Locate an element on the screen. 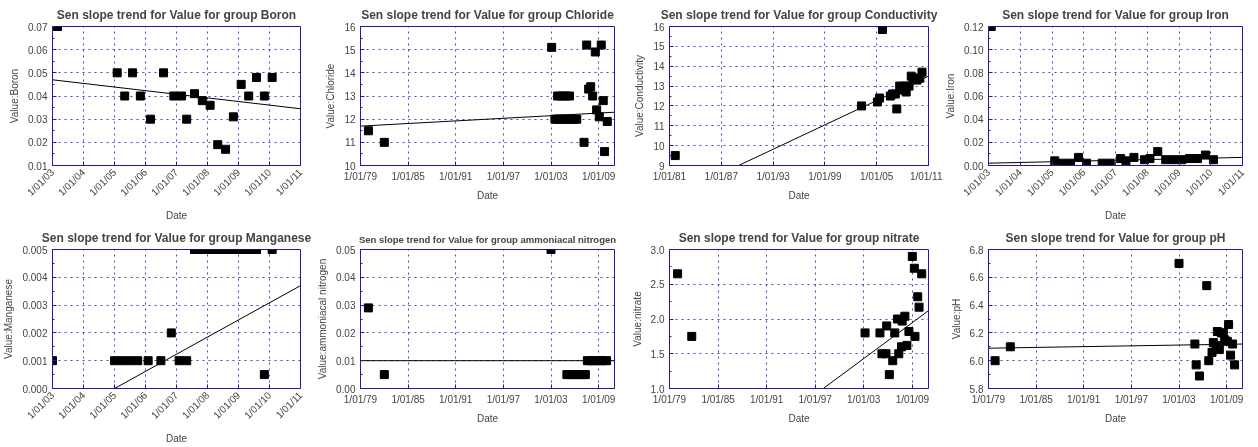 The height and width of the screenshot is (447, 1258). y-tick-label: 0.002 is located at coordinates (35, 333).